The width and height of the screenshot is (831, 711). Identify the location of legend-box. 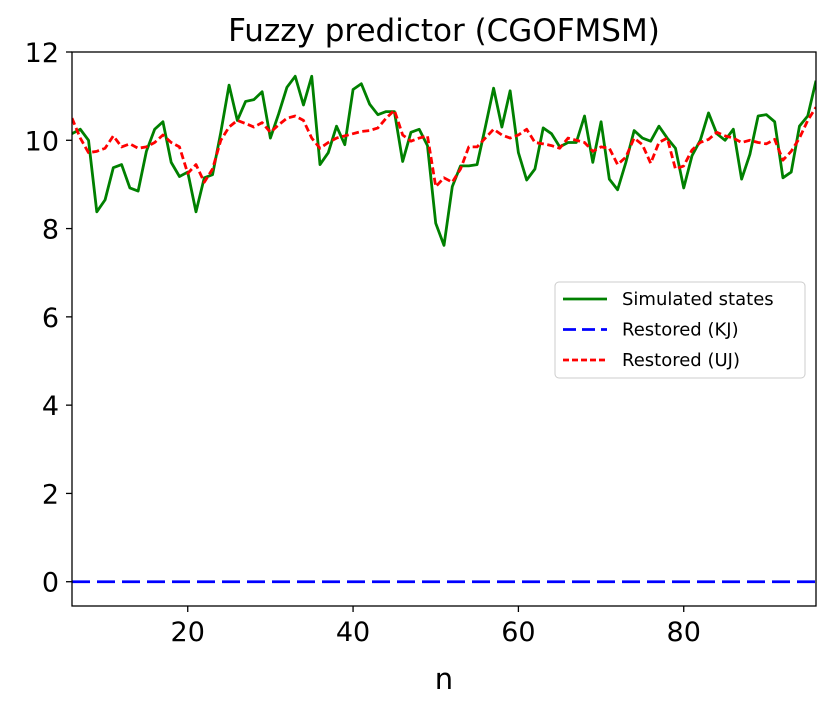
(680, 330).